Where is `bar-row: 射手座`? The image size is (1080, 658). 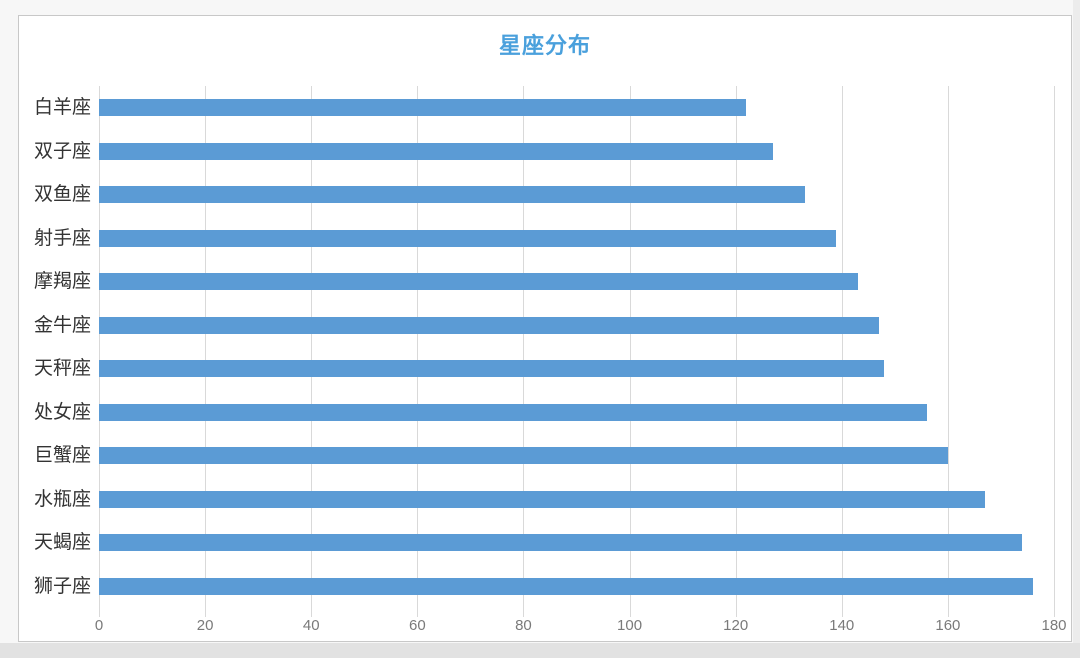 bar-row: 射手座 is located at coordinates (536, 239).